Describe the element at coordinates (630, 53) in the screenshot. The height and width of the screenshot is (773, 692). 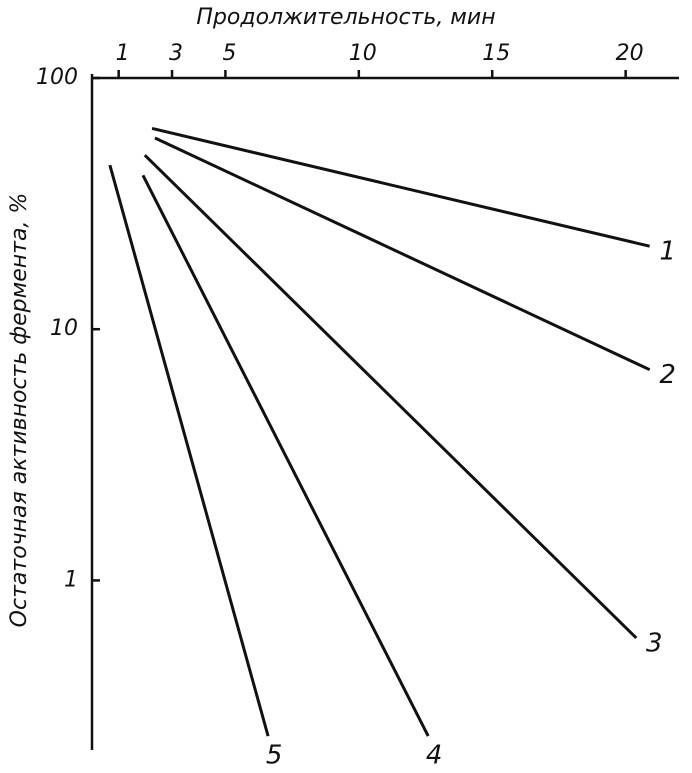
I see `x-tick-label: 20` at that location.